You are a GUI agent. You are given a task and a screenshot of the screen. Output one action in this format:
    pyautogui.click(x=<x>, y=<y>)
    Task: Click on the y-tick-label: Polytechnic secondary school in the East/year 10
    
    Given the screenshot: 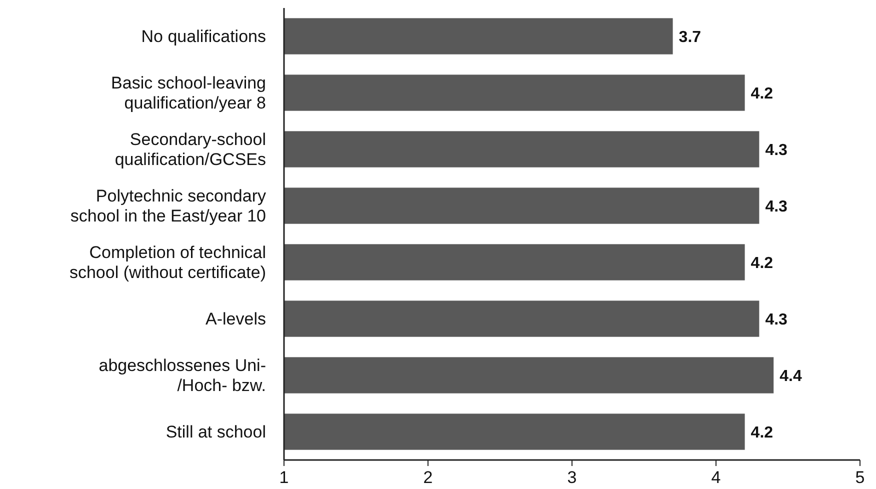 What is the action you would take?
    pyautogui.click(x=168, y=206)
    